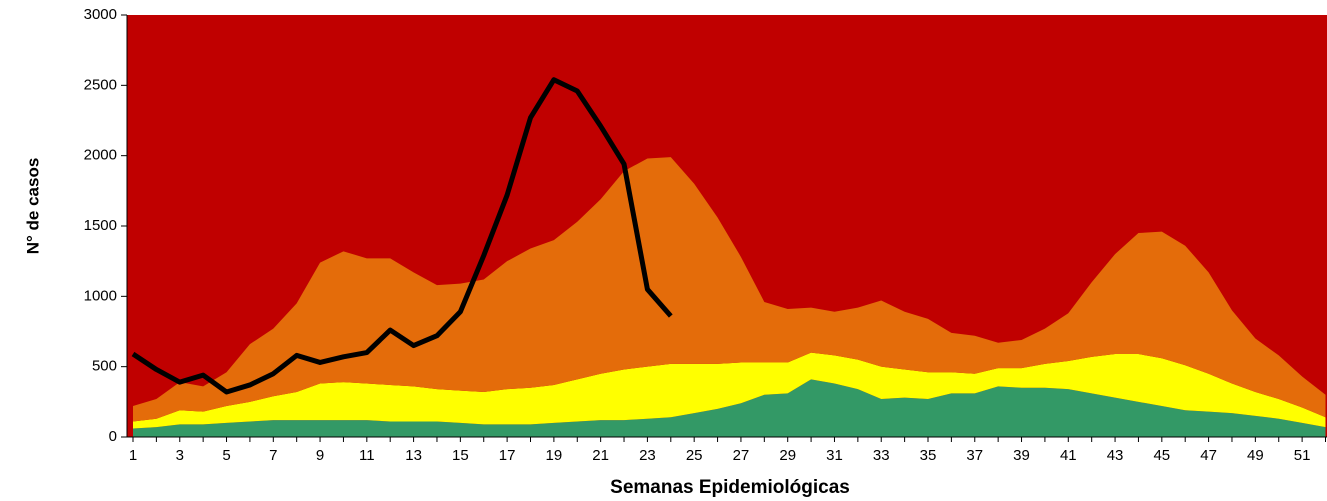  Describe the element at coordinates (507, 455) in the screenshot. I see `x-tick-label: 17` at that location.